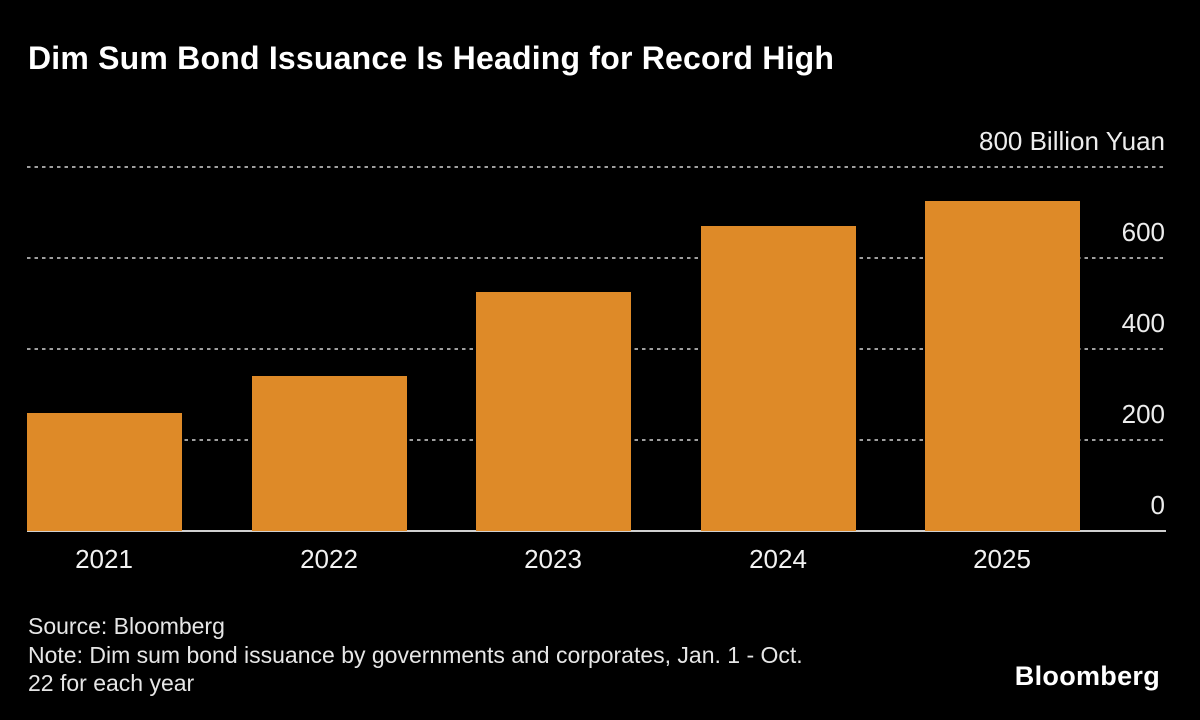  What do you see at coordinates (1002, 366) in the screenshot?
I see `bar-2025` at bounding box center [1002, 366].